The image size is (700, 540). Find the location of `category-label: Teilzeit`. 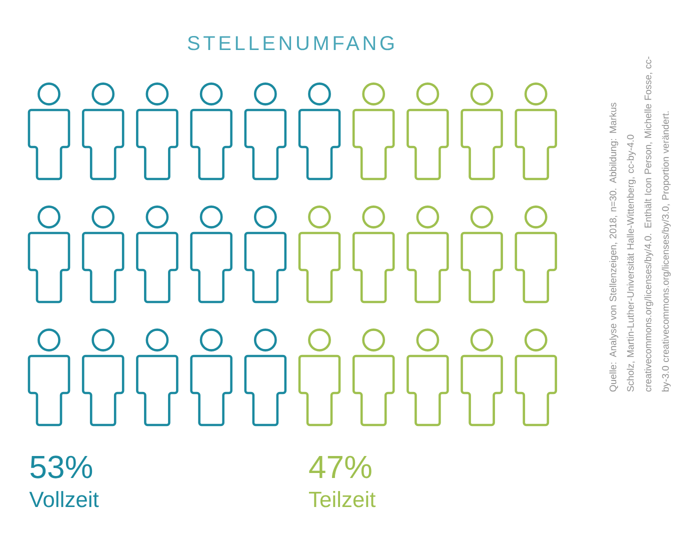

category-label: Teilzeit is located at coordinates (342, 499).